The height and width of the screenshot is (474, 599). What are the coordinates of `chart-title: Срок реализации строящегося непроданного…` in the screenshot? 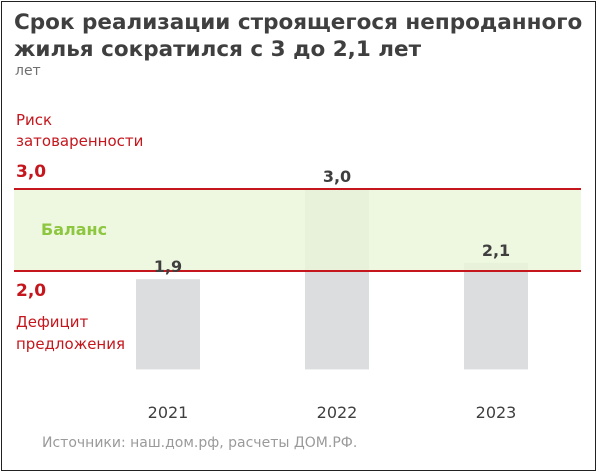 It's located at (299, 36).